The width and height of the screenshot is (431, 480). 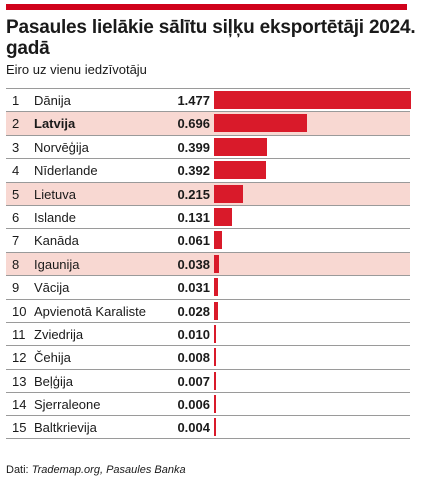 What do you see at coordinates (193, 171) in the screenshot?
I see `value-label: 0.392` at bounding box center [193, 171].